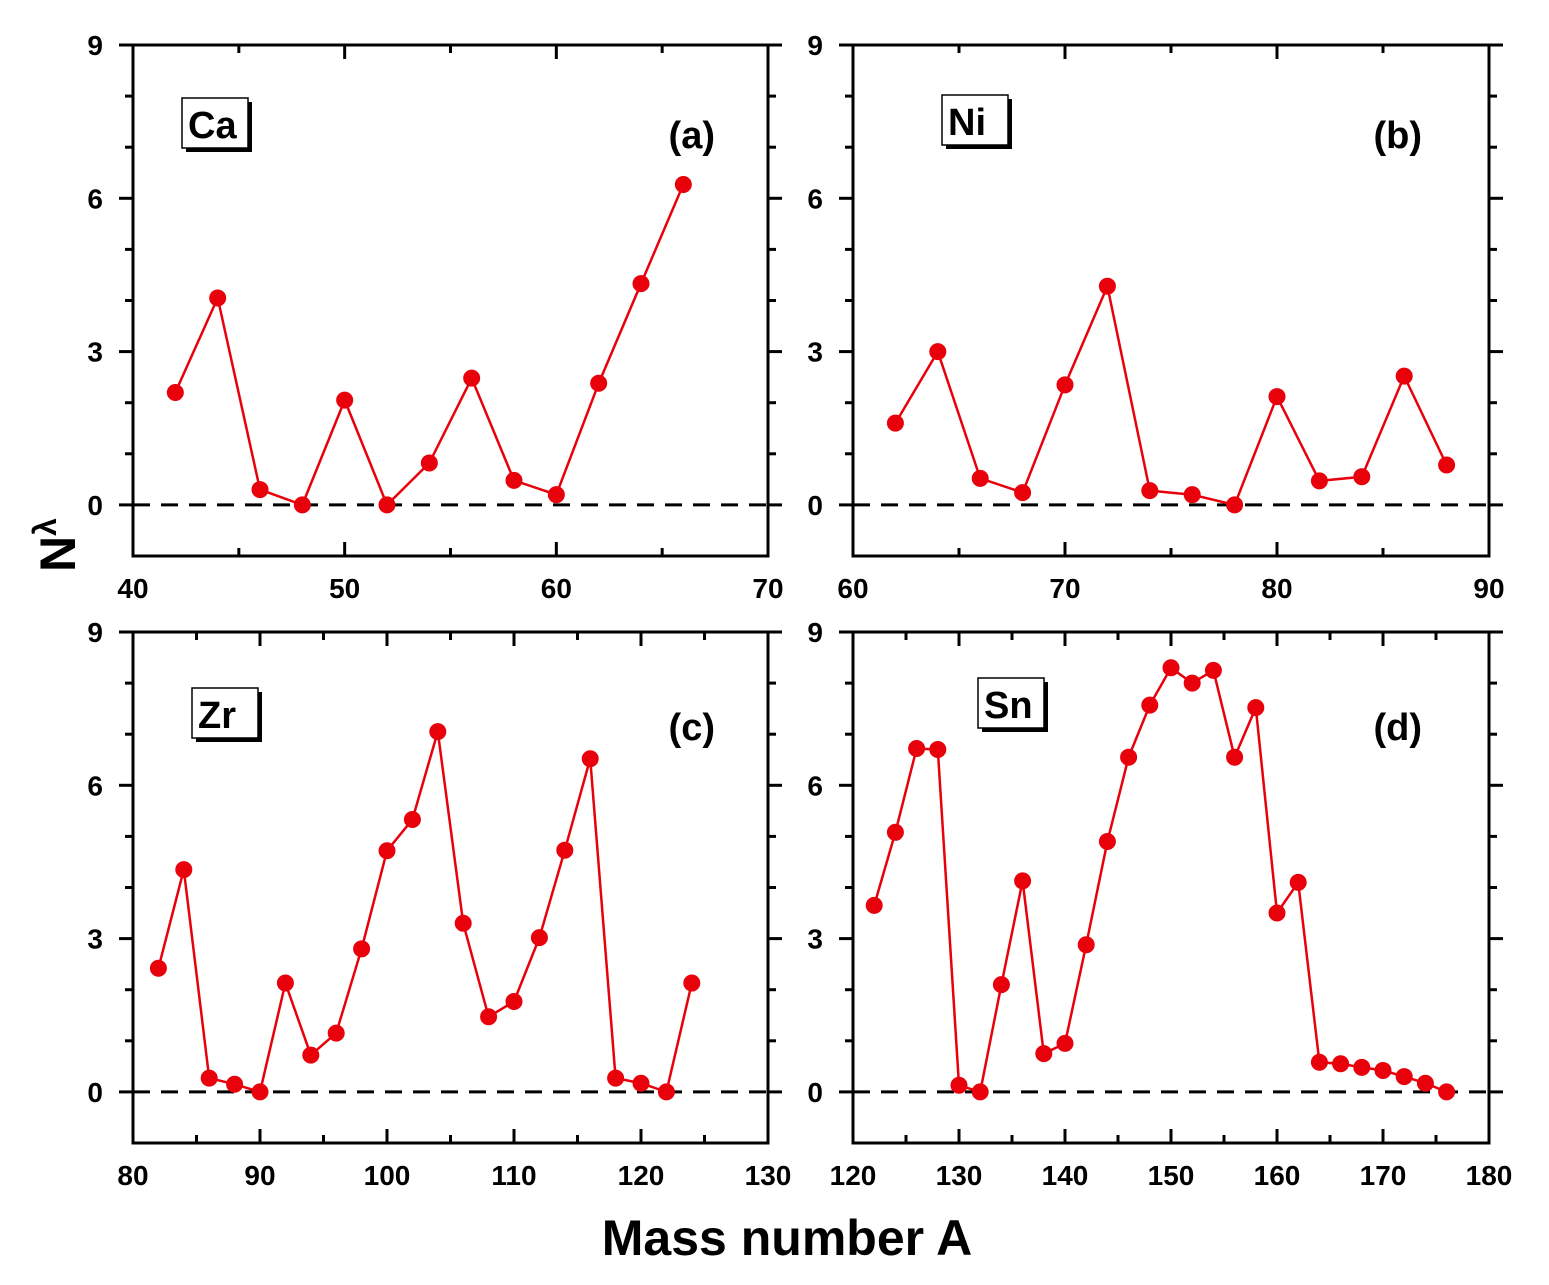 The image size is (1549, 1285). I want to click on x-tick-label: 170, so click(1383, 1175).